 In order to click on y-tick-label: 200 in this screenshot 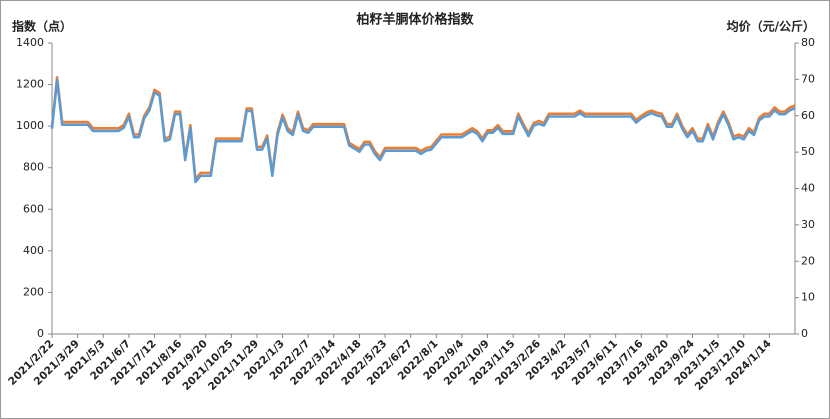, I will do `click(33, 291)`.